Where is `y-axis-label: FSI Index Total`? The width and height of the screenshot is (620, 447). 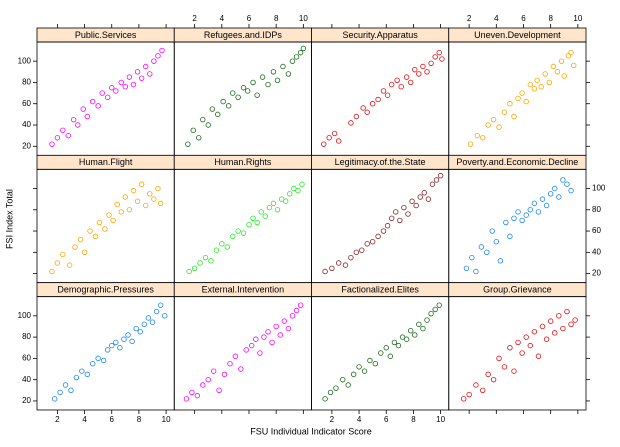
y-axis-label: FSI Index Total is located at coordinates (9, 219).